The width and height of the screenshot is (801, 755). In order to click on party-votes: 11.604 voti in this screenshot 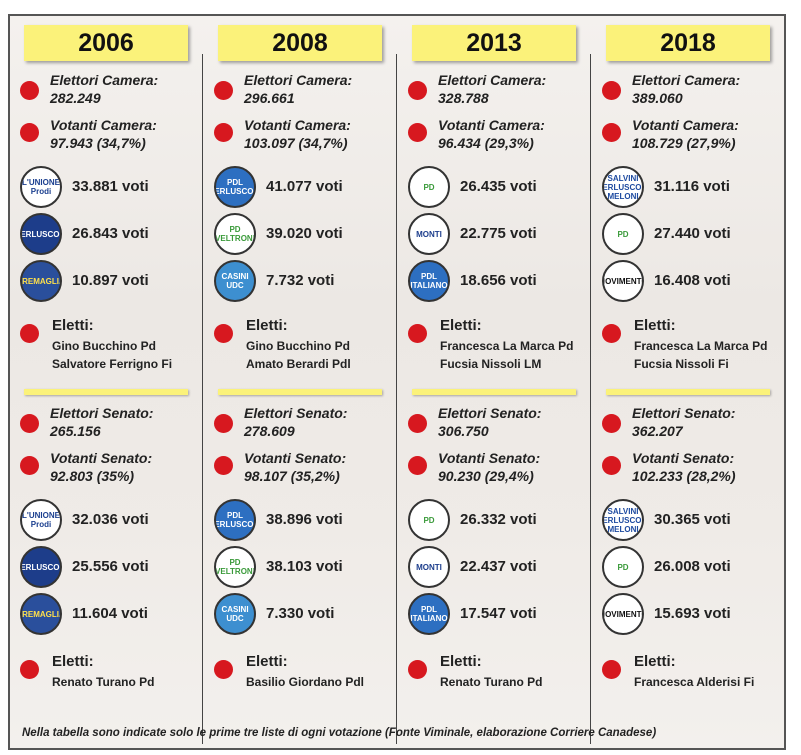, I will do `click(110, 613)`.